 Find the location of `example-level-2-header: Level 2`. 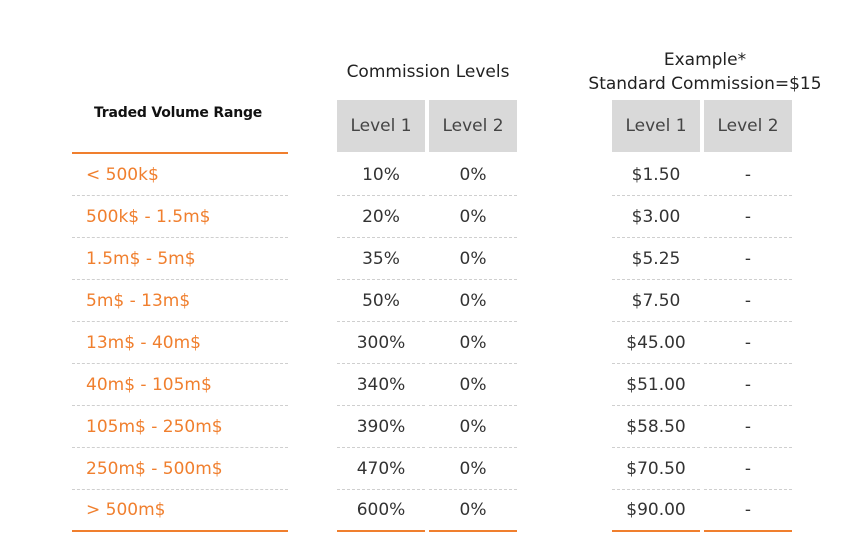

example-level-2-header: Level 2 is located at coordinates (748, 126).